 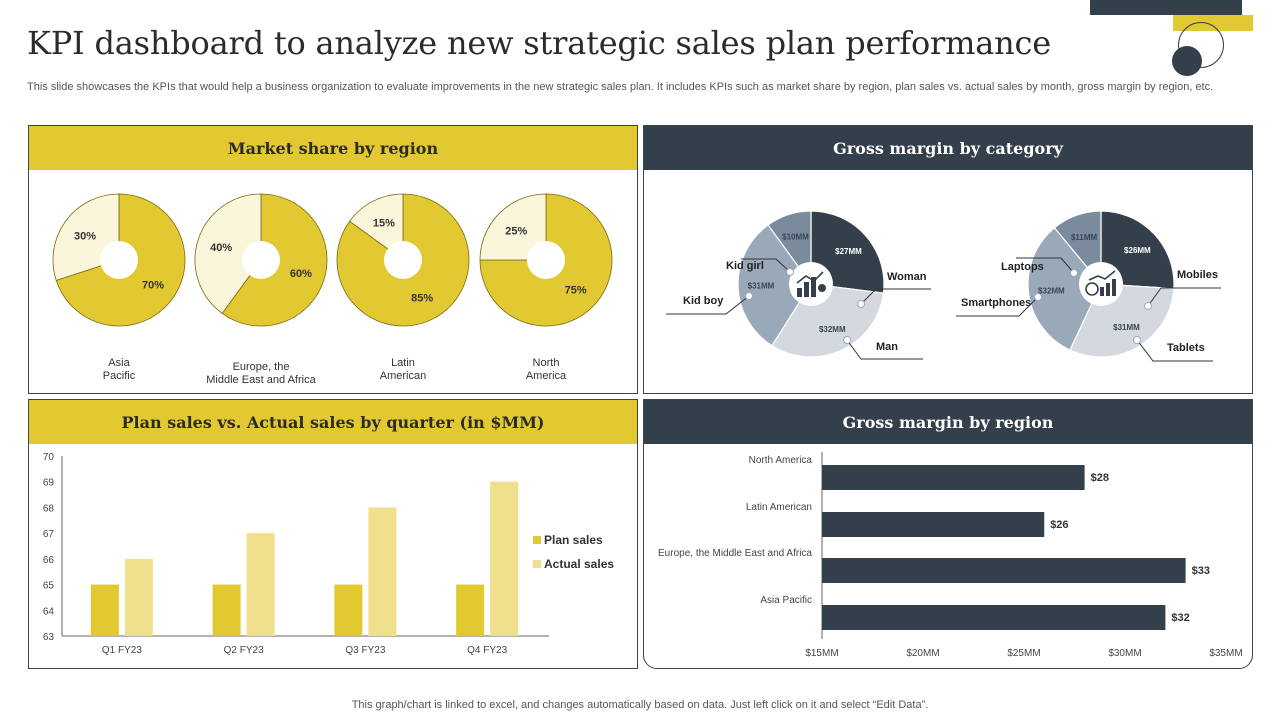 What do you see at coordinates (119, 363) in the screenshot?
I see `region-label: Asia` at bounding box center [119, 363].